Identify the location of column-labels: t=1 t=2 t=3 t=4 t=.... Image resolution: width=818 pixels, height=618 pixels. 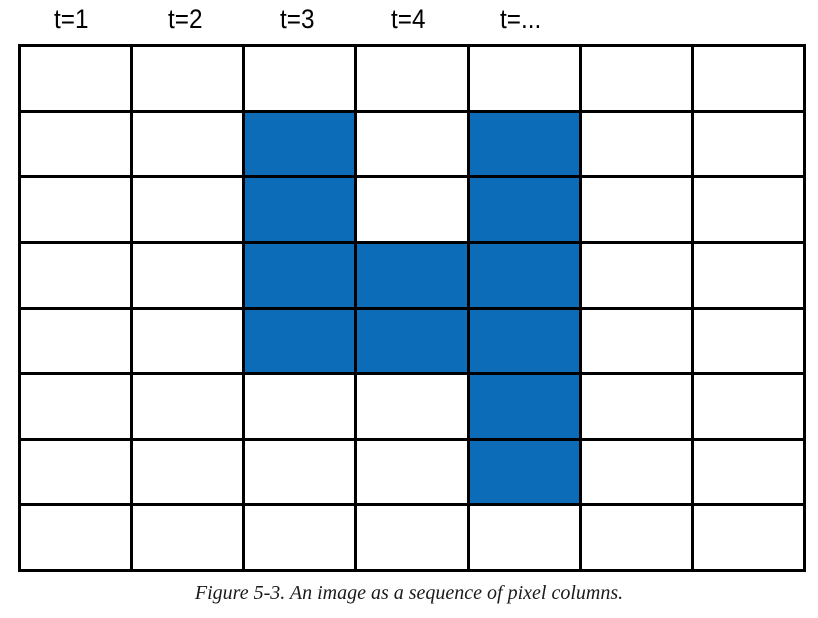
(412, 22).